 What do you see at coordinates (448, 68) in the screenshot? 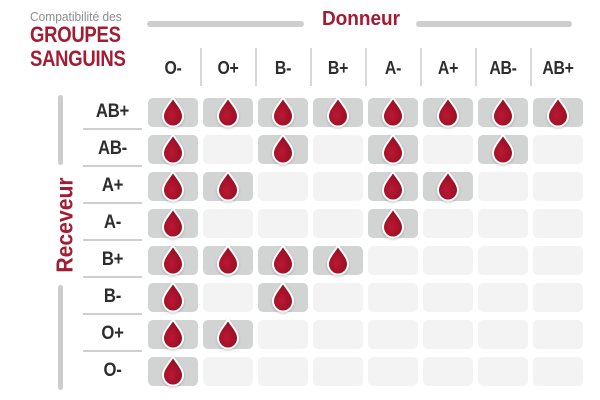
I see `donor-column-header-A+: A+` at bounding box center [448, 68].